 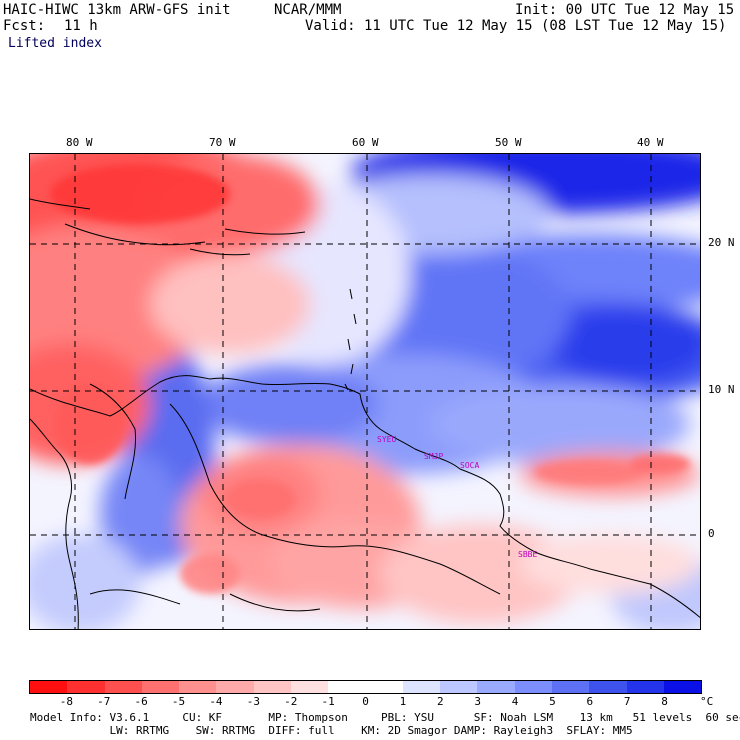 I want to click on colorbar-tick-label: 3, so click(x=477, y=701).